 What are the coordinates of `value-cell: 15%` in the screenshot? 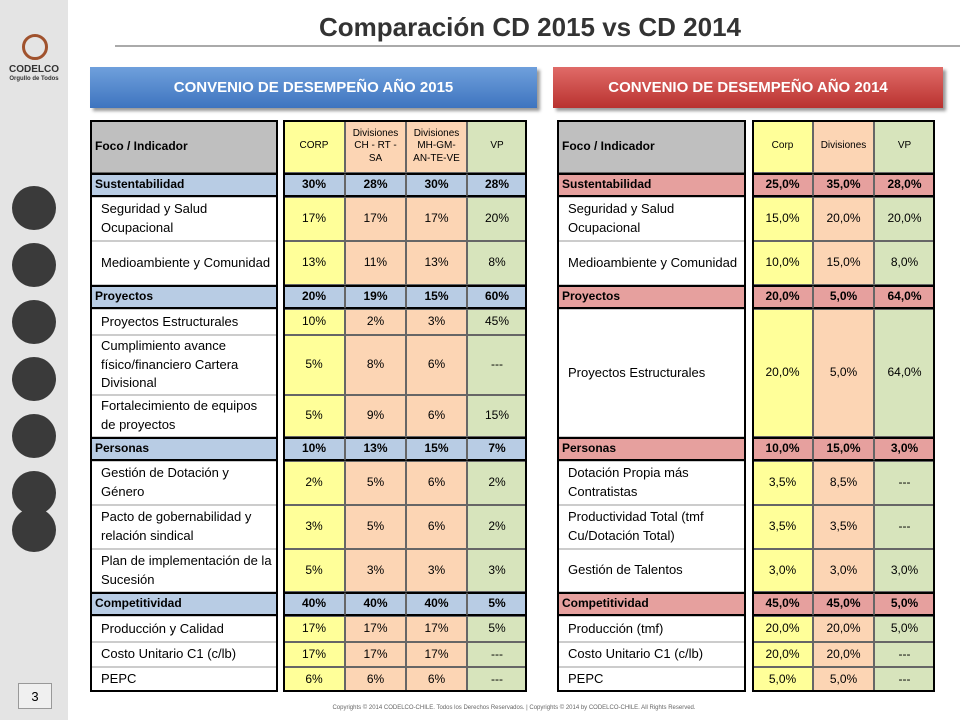 It's located at (497, 416).